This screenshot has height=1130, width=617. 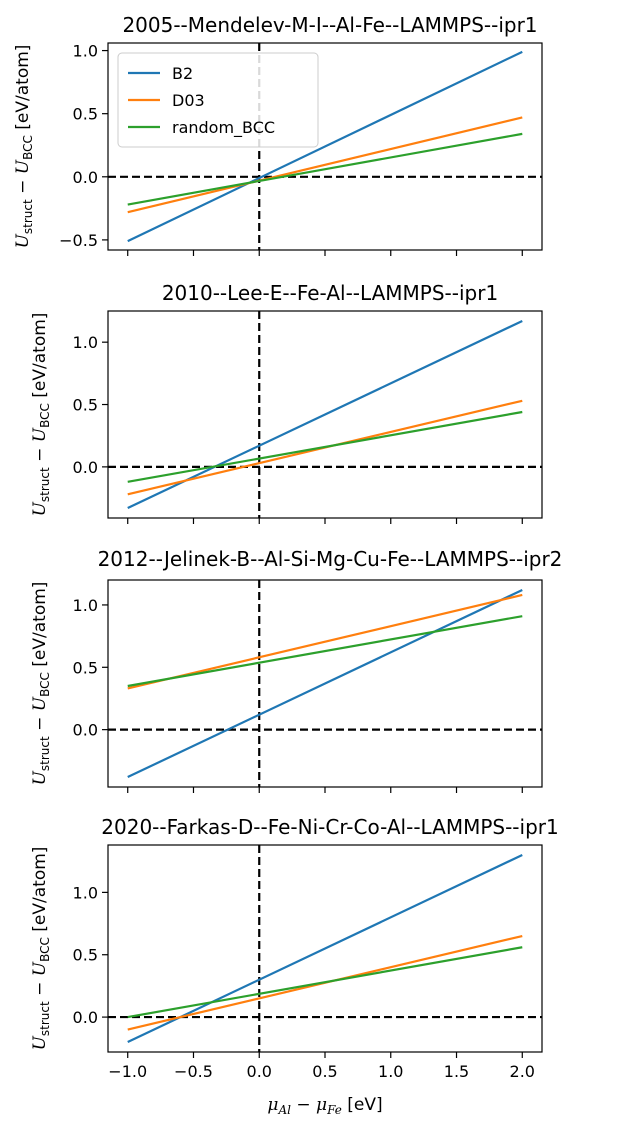 What do you see at coordinates (303, 1105) in the screenshot?
I see `x-axis-label-part: −` at bounding box center [303, 1105].